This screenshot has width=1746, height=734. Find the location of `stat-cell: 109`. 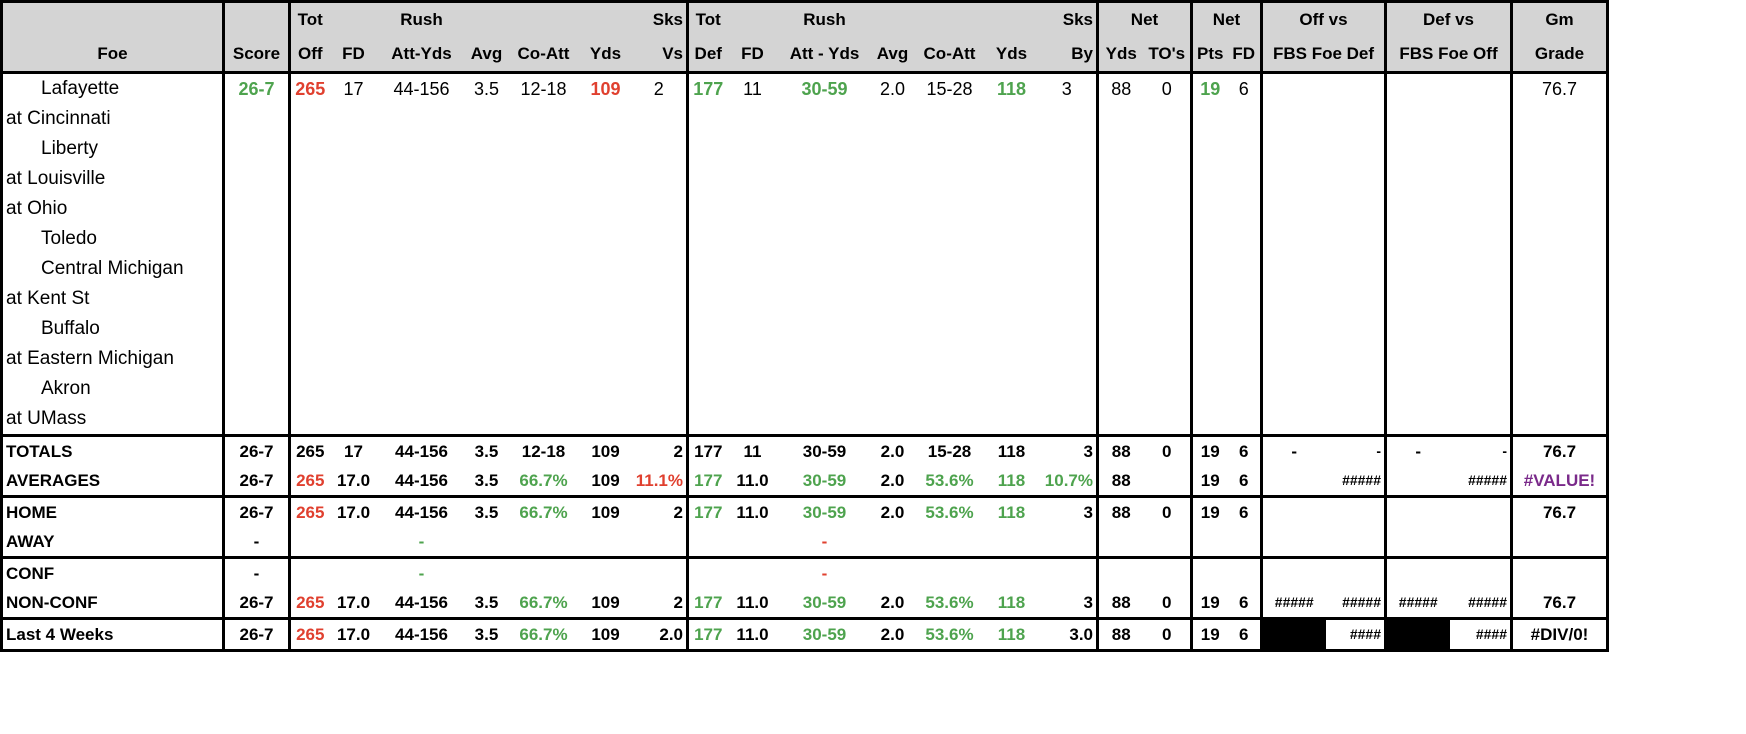

stat-cell: 109 is located at coordinates (605, 512).